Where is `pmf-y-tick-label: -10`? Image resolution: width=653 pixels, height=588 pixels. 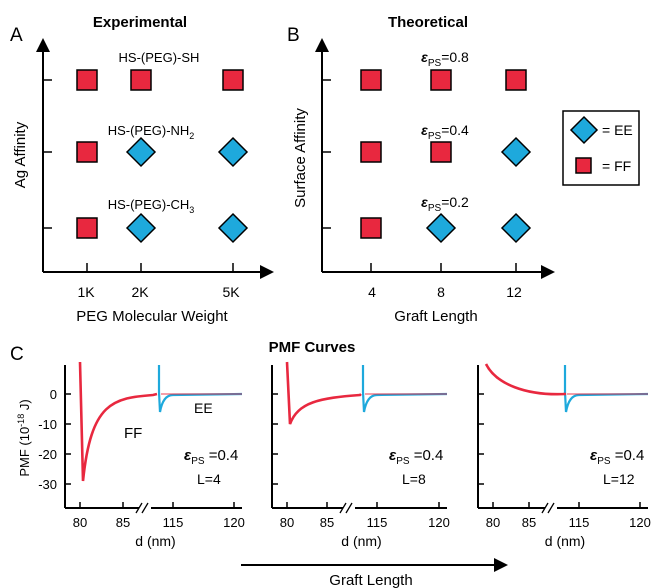 pmf-y-tick-label: -10 is located at coordinates (47, 424).